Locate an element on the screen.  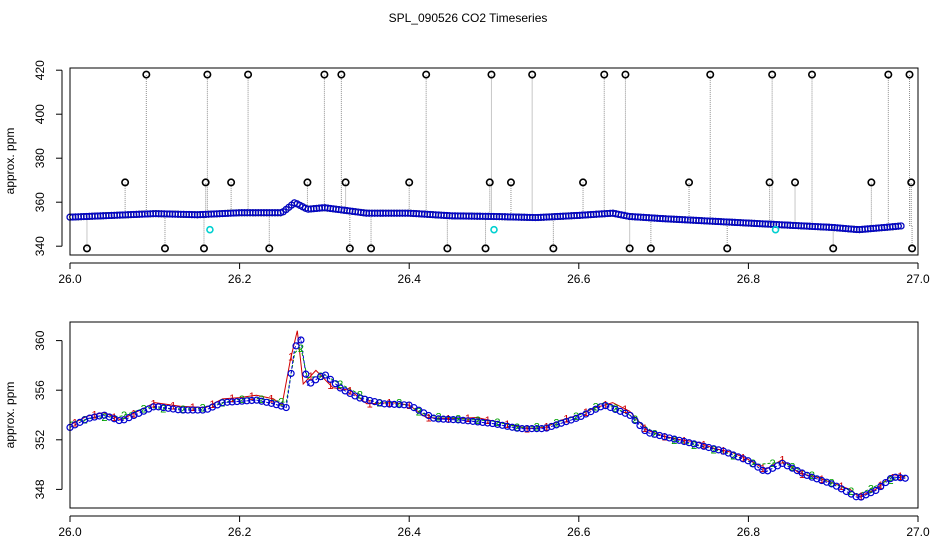
x-tick-label: 26.0 is located at coordinates (70, 279).